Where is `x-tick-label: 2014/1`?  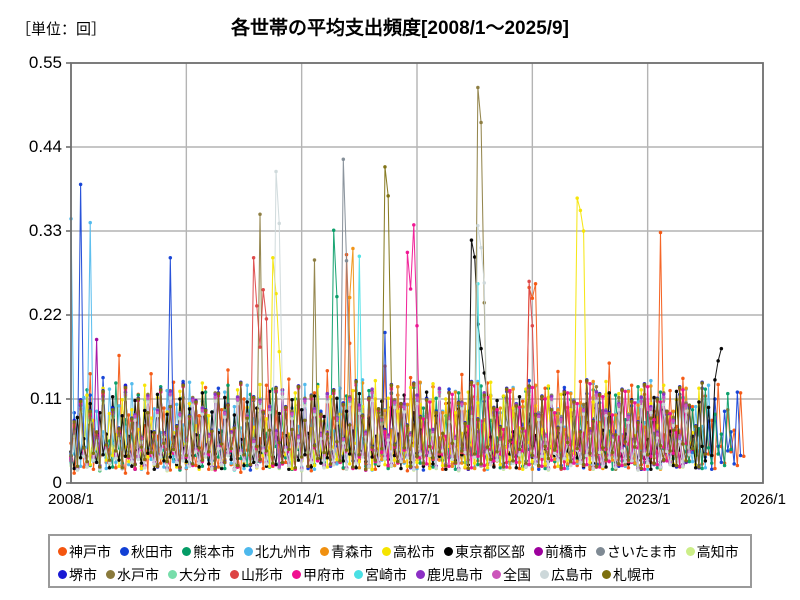 x-tick-label: 2014/1 is located at coordinates (301, 499).